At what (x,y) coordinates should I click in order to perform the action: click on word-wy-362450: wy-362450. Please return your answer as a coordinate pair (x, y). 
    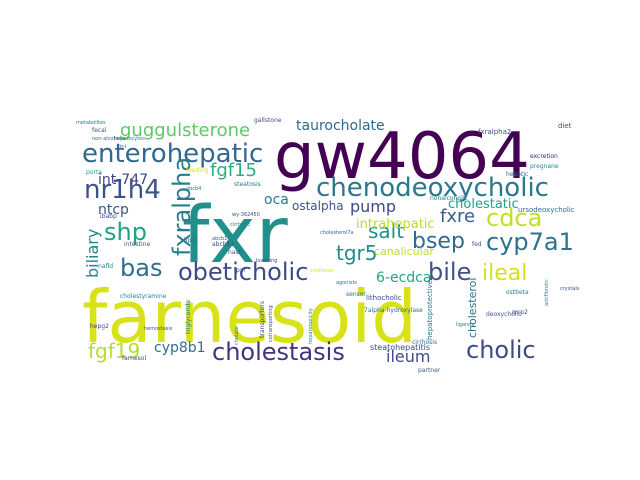
    Looking at the image, I should click on (246, 215).